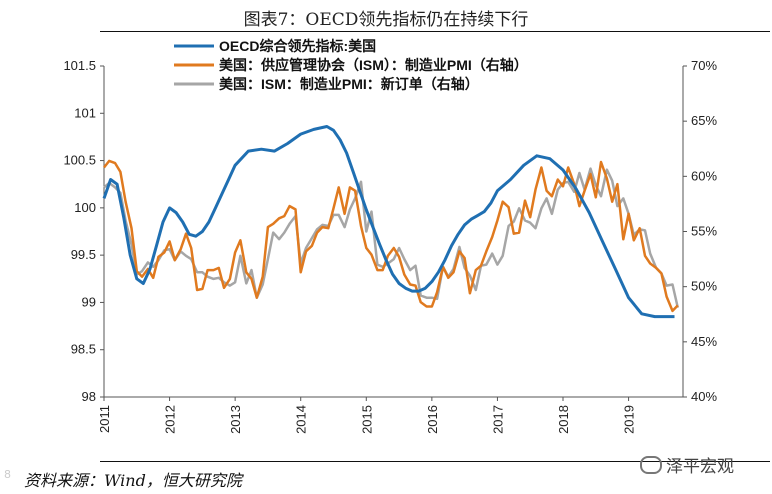 The image size is (772, 494). What do you see at coordinates (704, 65) in the screenshot?
I see `y2-tick-label: 70%` at bounding box center [704, 65].